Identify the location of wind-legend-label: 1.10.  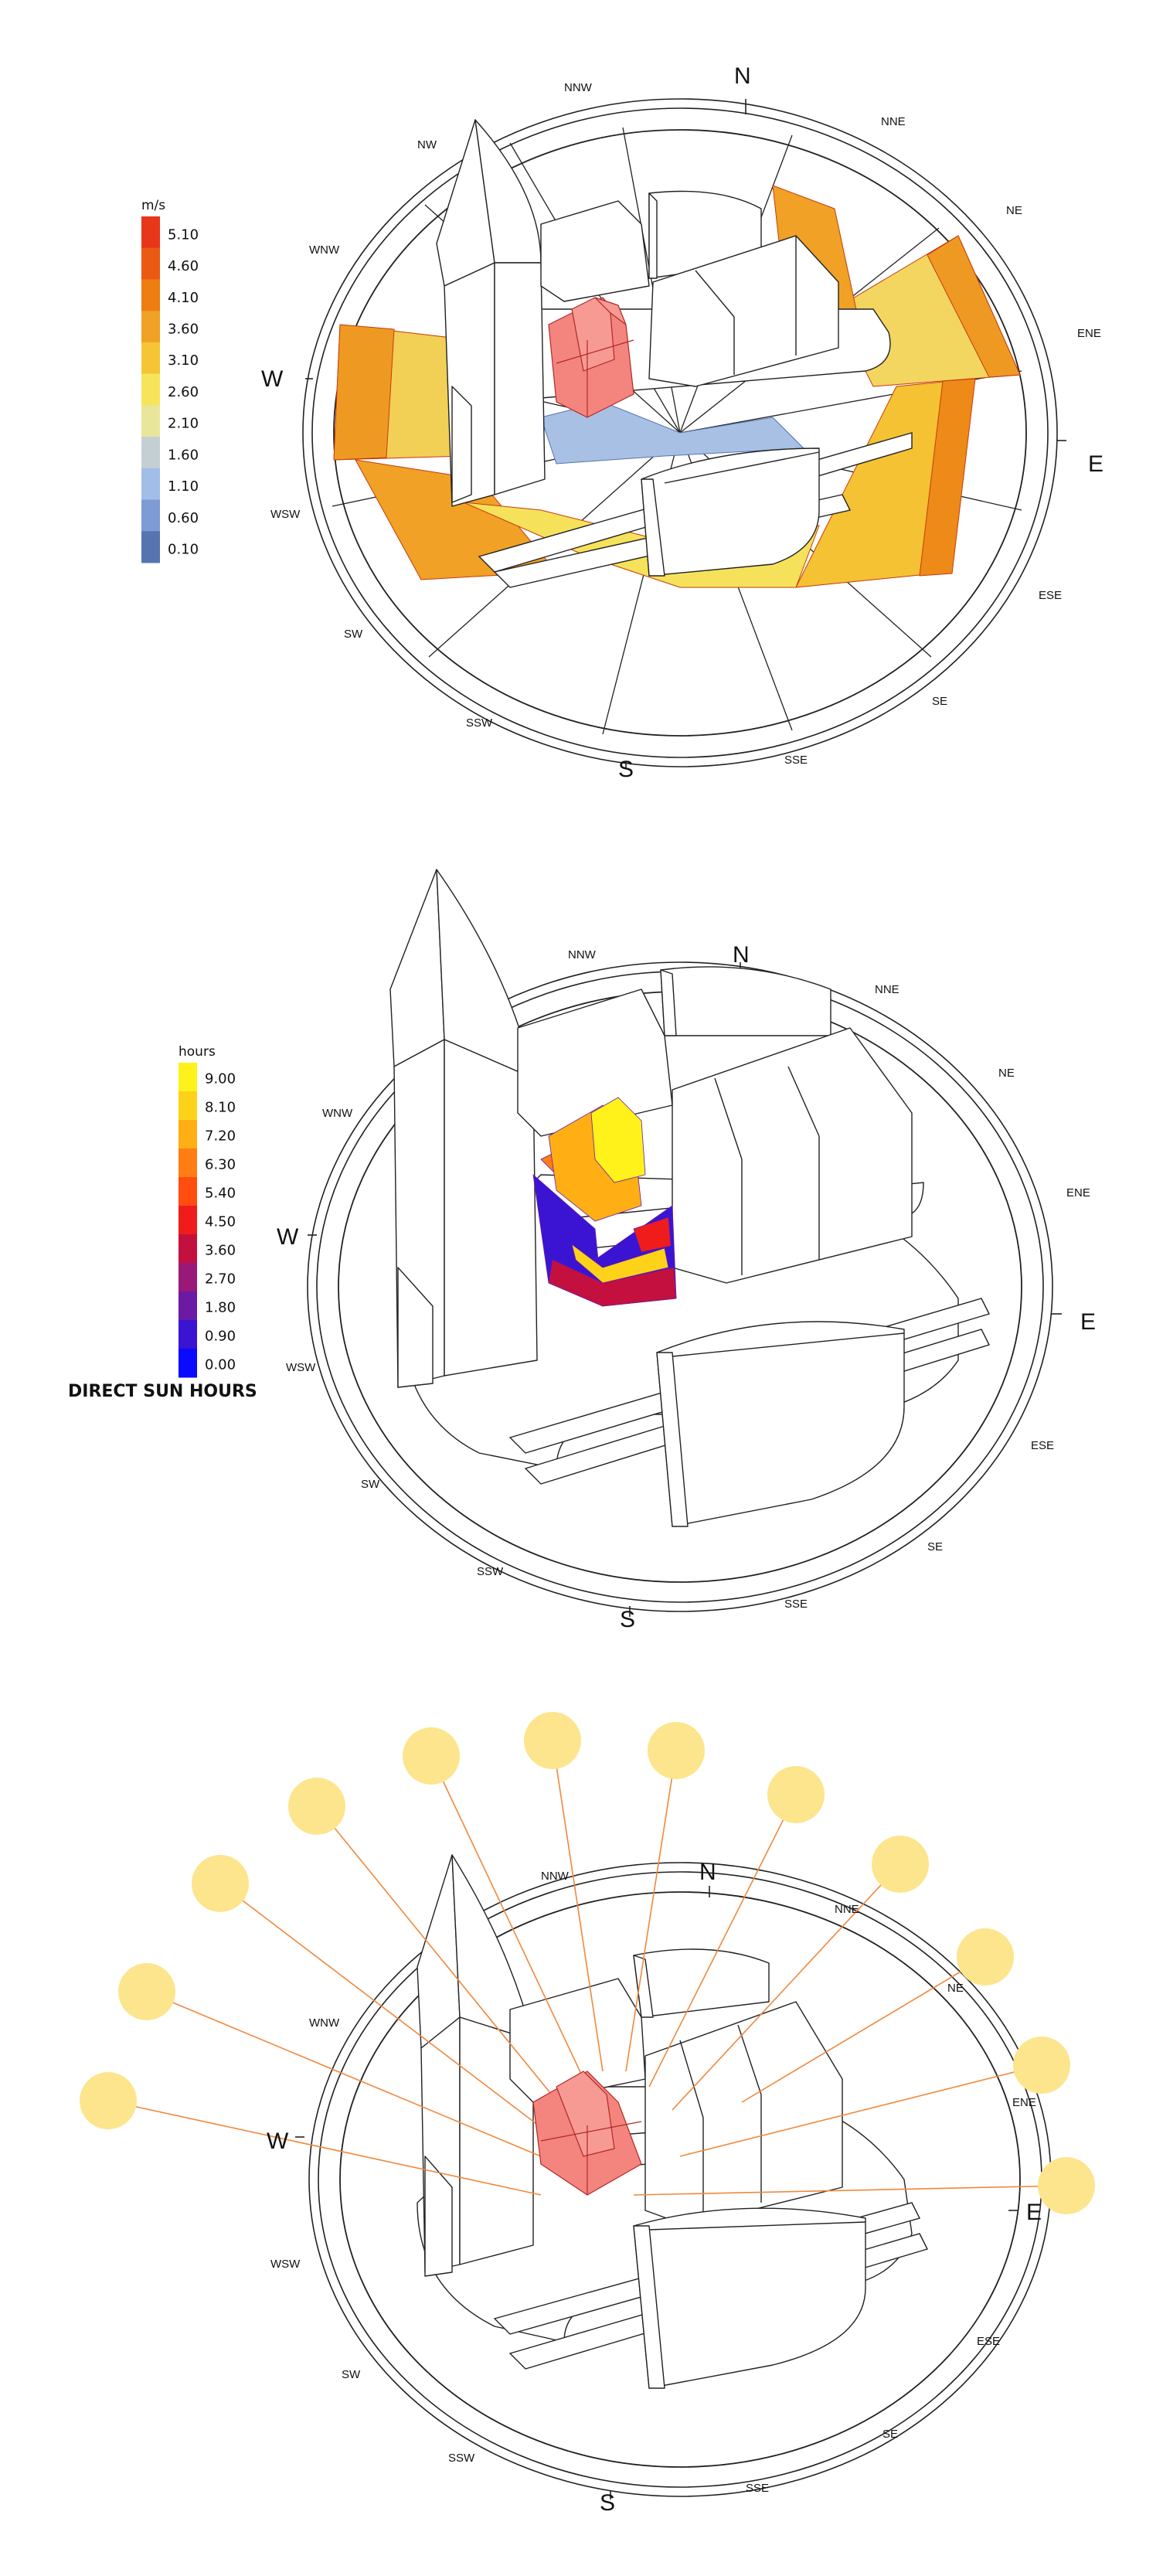
(183, 487).